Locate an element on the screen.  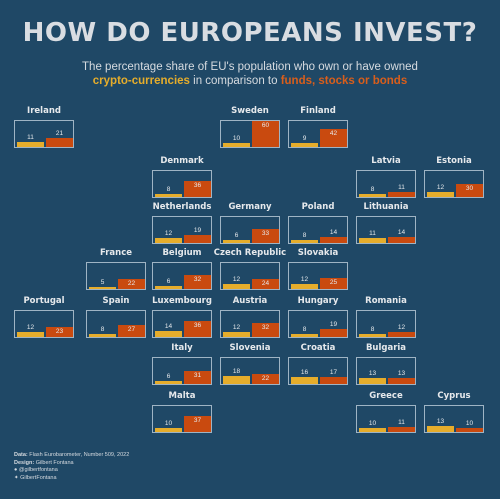
country-label-lithuania: Lithuania is located at coordinates (386, 207).